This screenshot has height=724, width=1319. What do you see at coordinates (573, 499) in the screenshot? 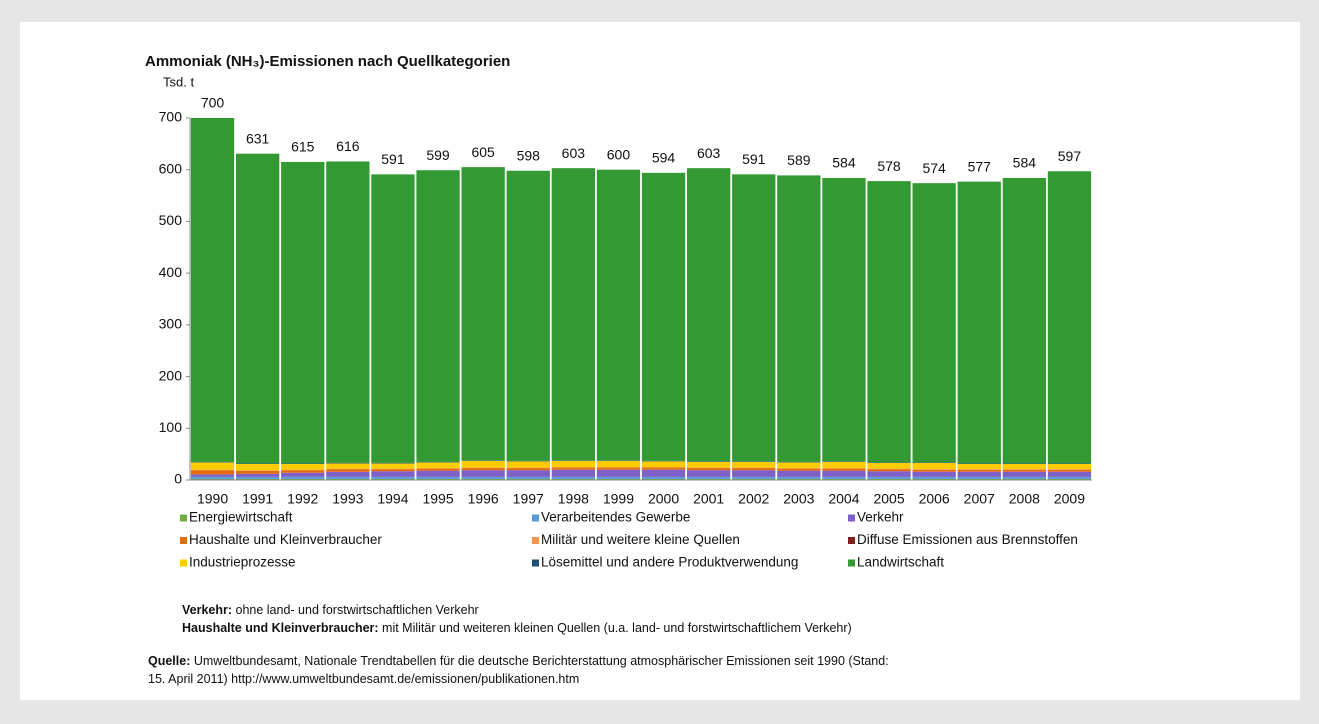
I see `x-tick-label: 1998` at bounding box center [573, 499].